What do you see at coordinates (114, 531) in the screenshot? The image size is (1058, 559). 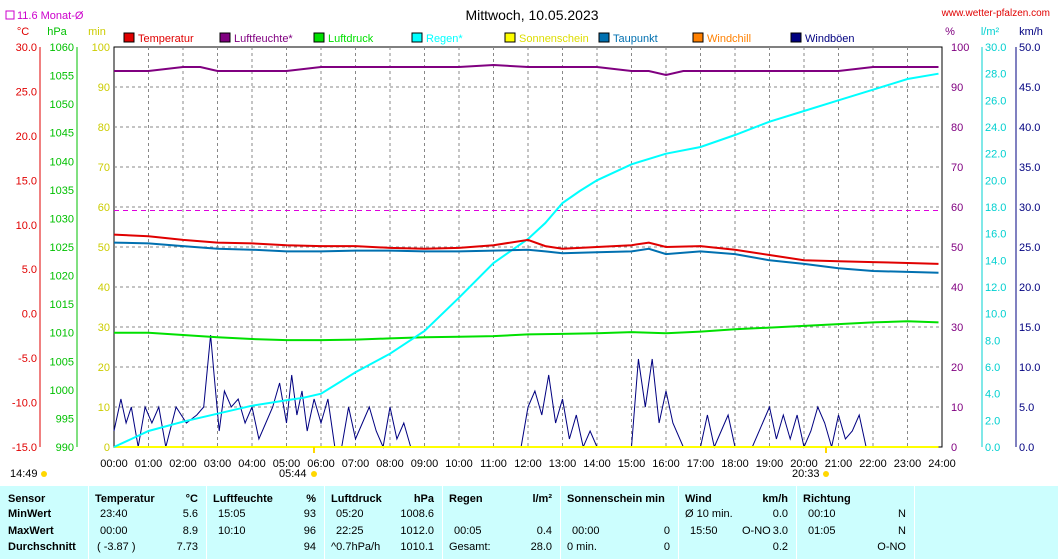 I see `temperature-max-time: 00:00` at bounding box center [114, 531].